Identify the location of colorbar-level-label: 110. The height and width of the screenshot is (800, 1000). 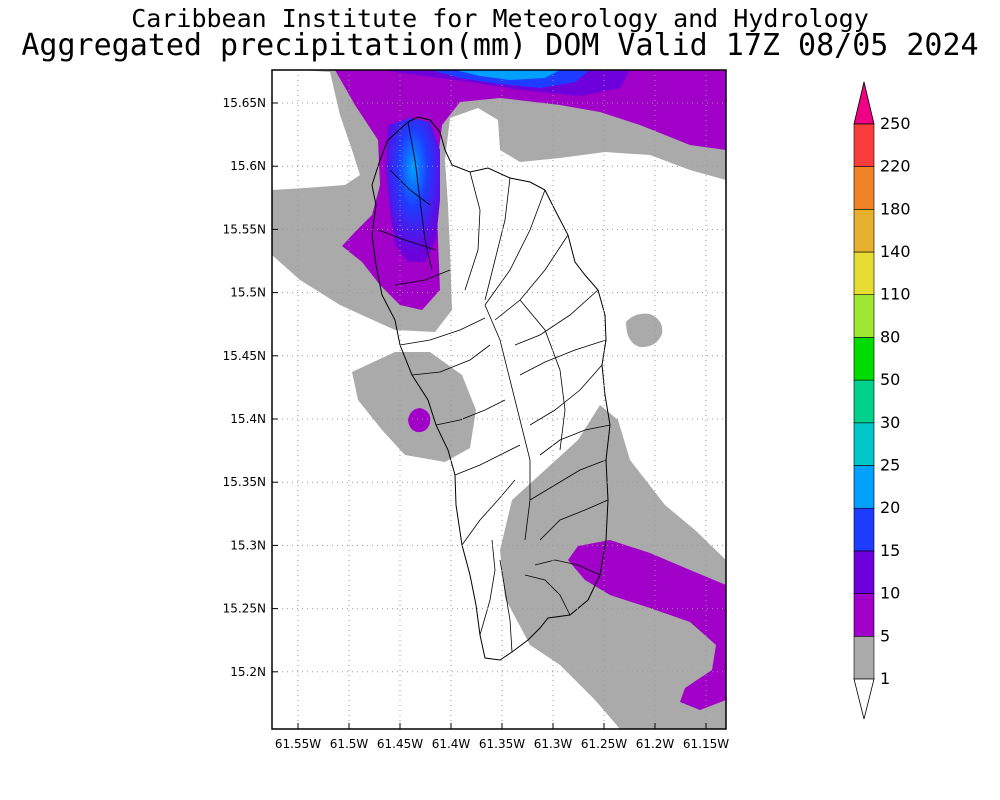
(895, 294).